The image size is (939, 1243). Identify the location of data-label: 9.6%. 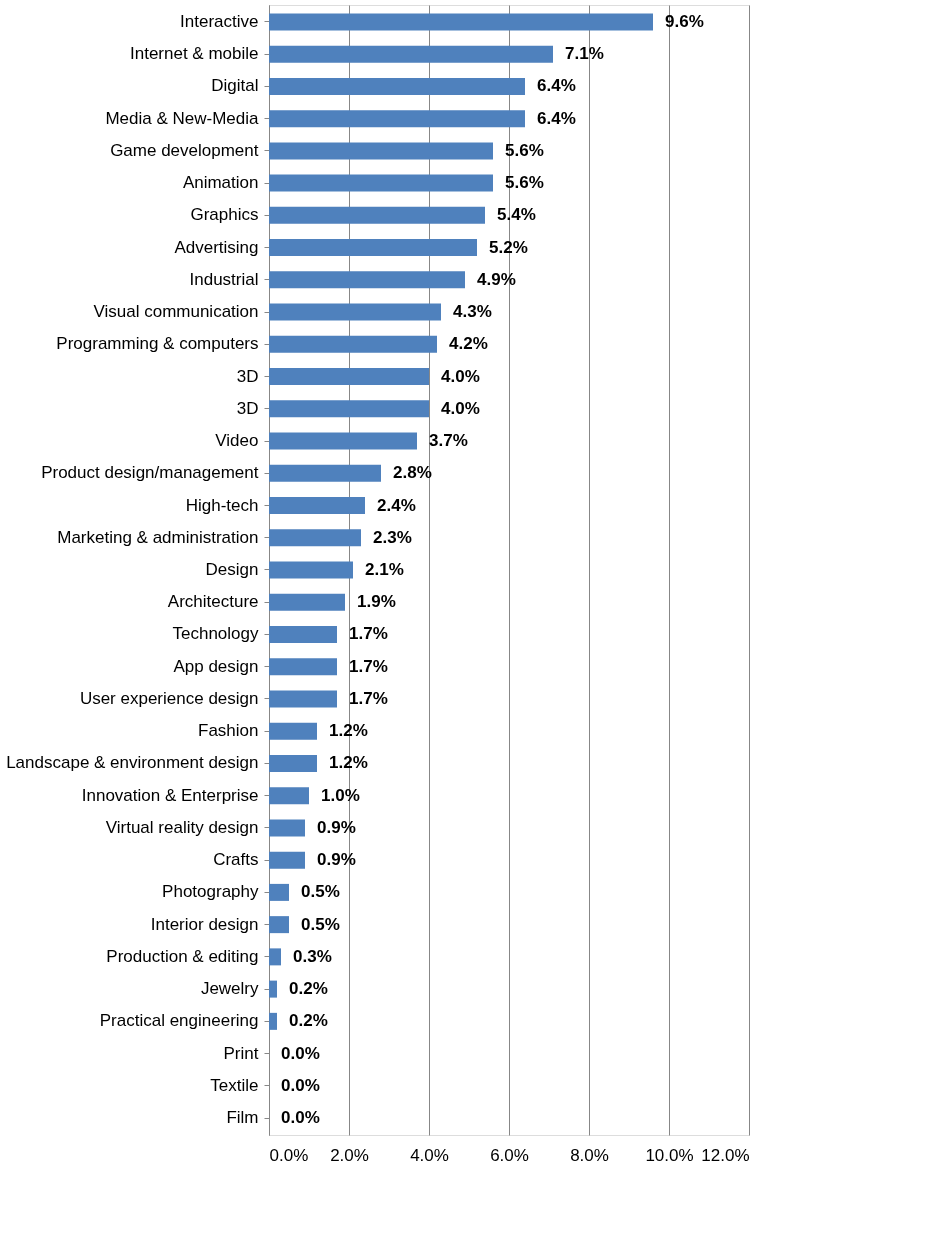
(684, 21).